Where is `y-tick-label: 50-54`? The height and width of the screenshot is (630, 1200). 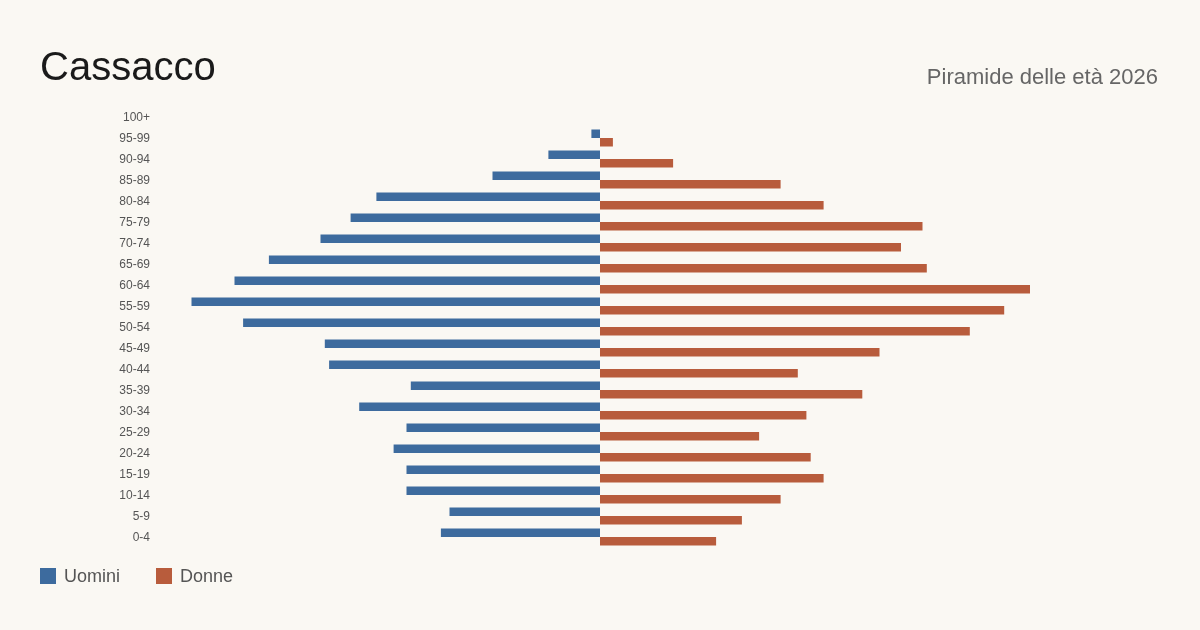
y-tick-label: 50-54 is located at coordinates (135, 327).